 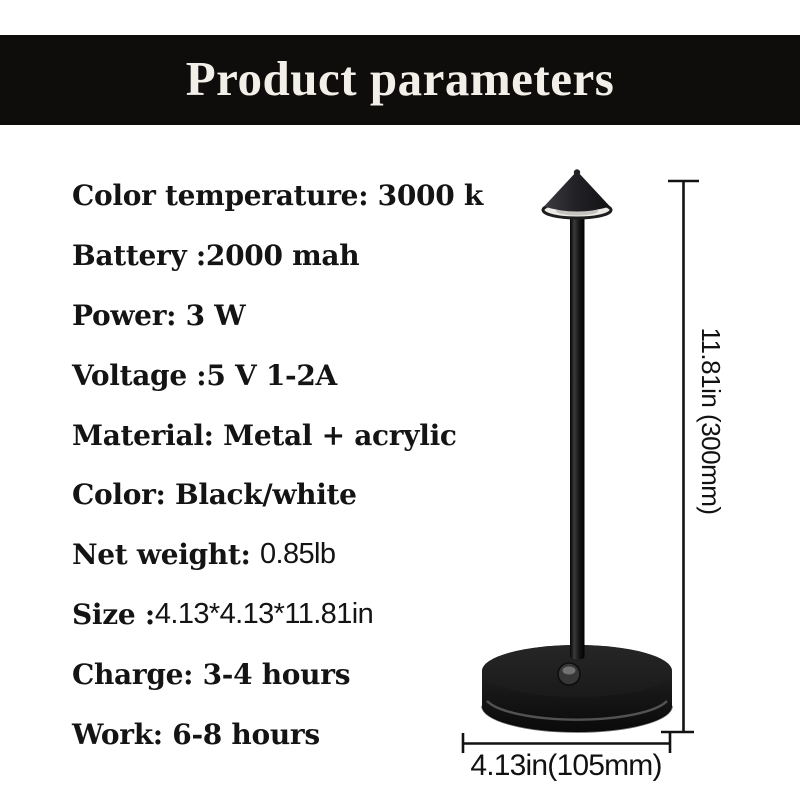 What do you see at coordinates (569, 670) in the screenshot?
I see `power-button-highlight` at bounding box center [569, 670].